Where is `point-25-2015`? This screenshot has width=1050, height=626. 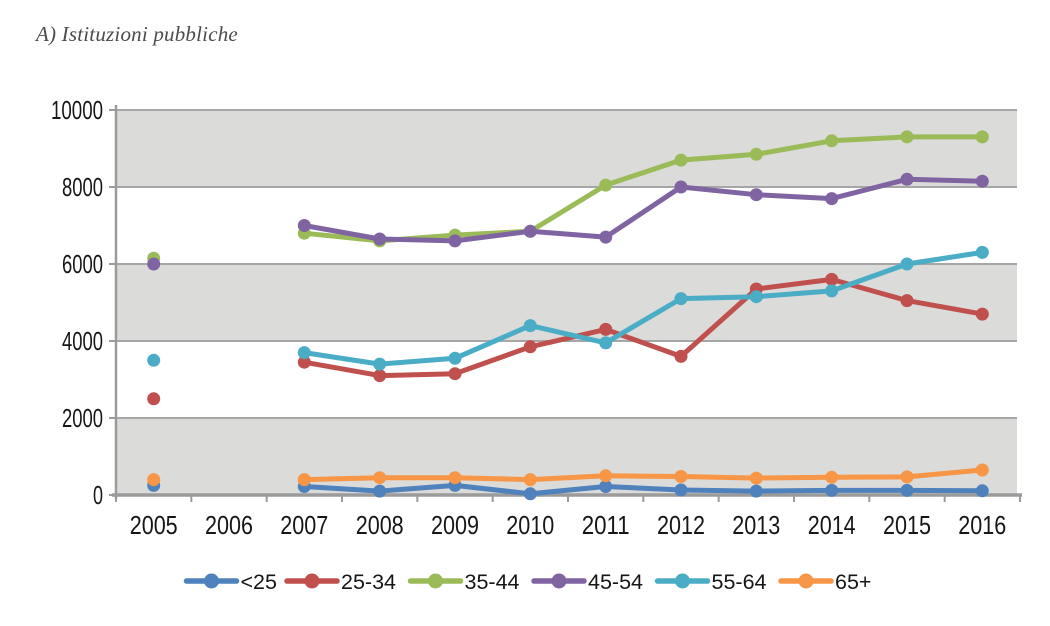
point-25-2015 is located at coordinates (907, 490).